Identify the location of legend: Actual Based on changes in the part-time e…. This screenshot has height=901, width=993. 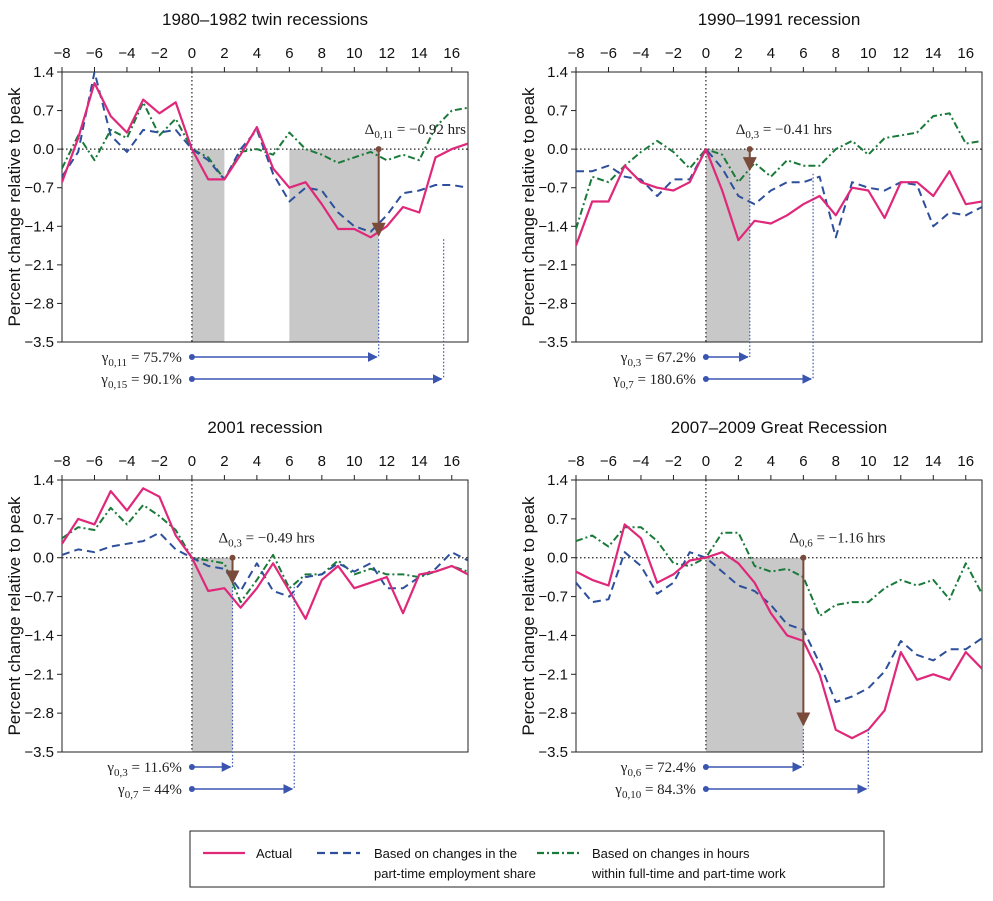
(537, 859).